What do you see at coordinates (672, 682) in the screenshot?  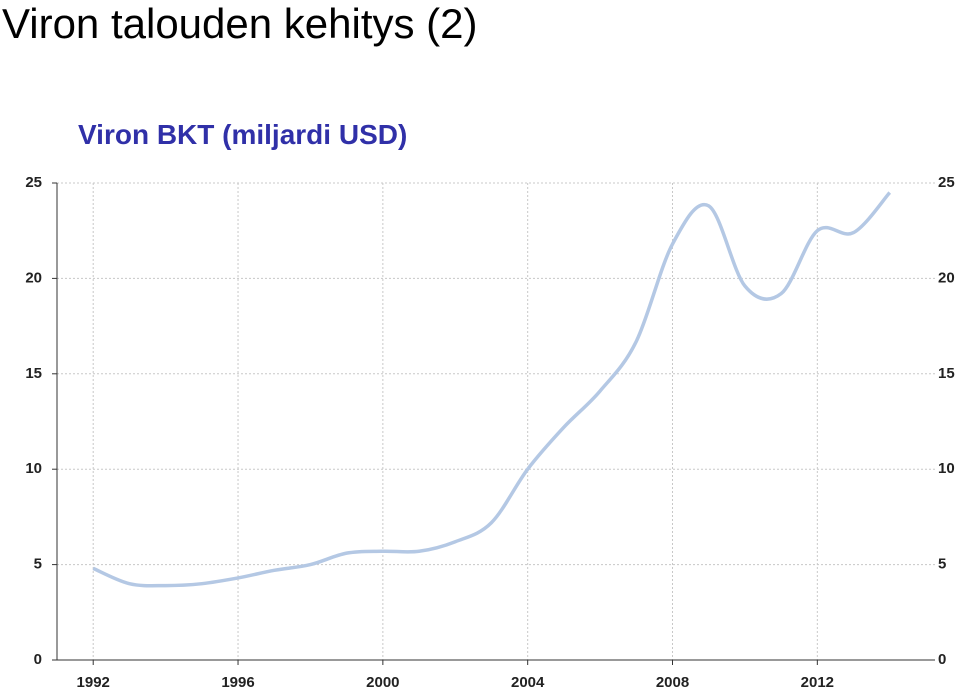 I see `x-tick-label: 2008` at bounding box center [672, 682].